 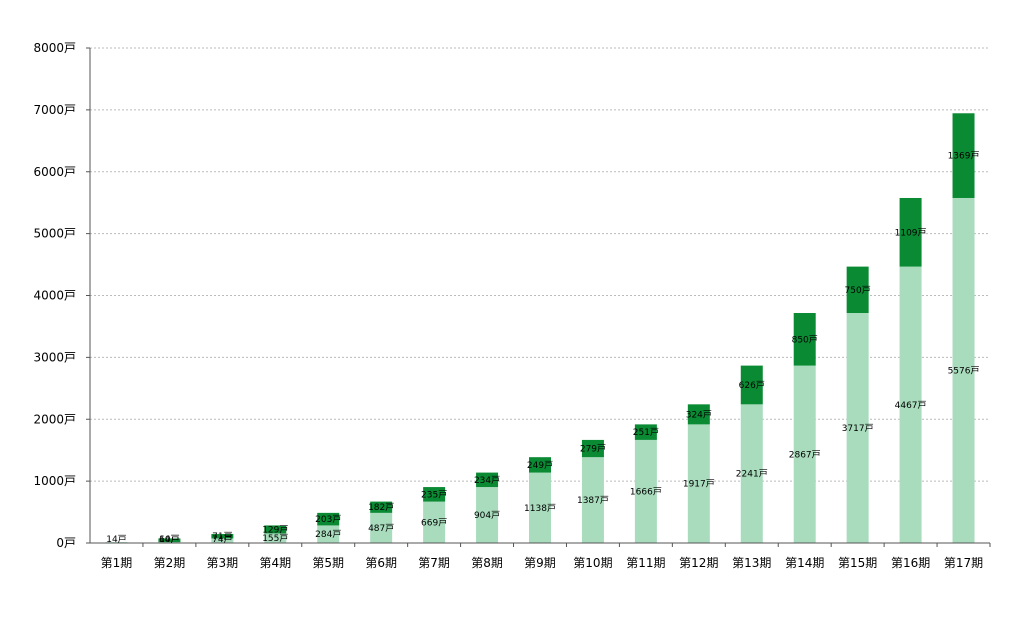 I want to click on data-label: 487戸, so click(x=381, y=528).